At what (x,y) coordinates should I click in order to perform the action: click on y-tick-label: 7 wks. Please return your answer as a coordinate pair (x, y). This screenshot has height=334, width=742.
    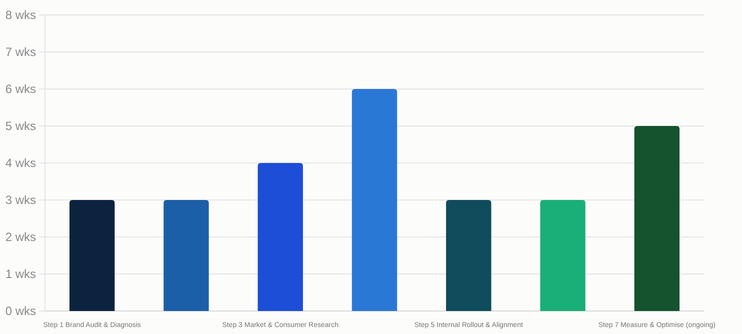
    Looking at the image, I should click on (20, 52).